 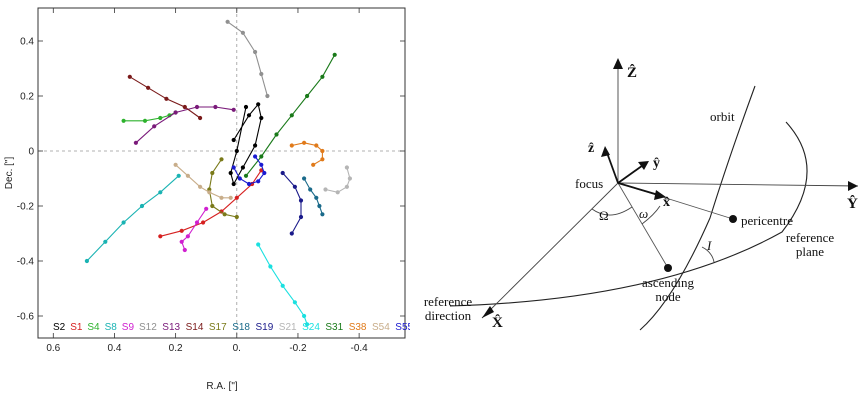 I want to click on y-tick-label: -0.2, so click(x=26, y=207).